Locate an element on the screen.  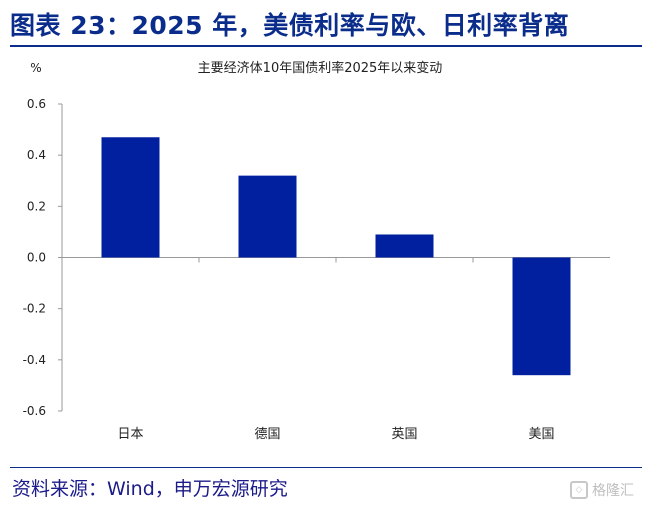
y-tick-label: -0.6 is located at coordinates (34, 411).